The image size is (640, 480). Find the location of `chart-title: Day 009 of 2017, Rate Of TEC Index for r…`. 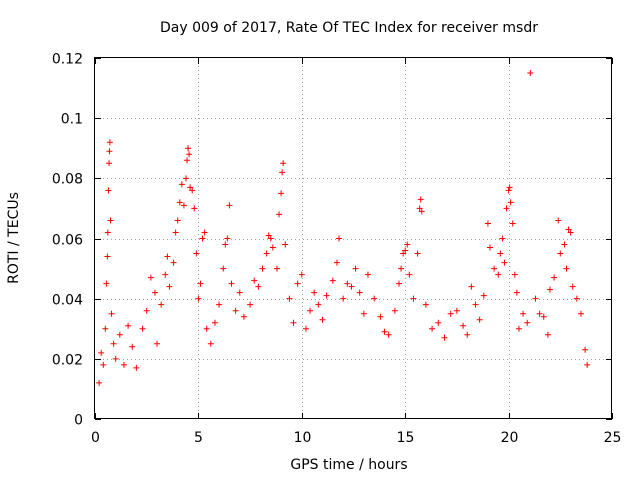

chart-title: Day 009 of 2017, Rate Of TEC Index for r… is located at coordinates (349, 28).